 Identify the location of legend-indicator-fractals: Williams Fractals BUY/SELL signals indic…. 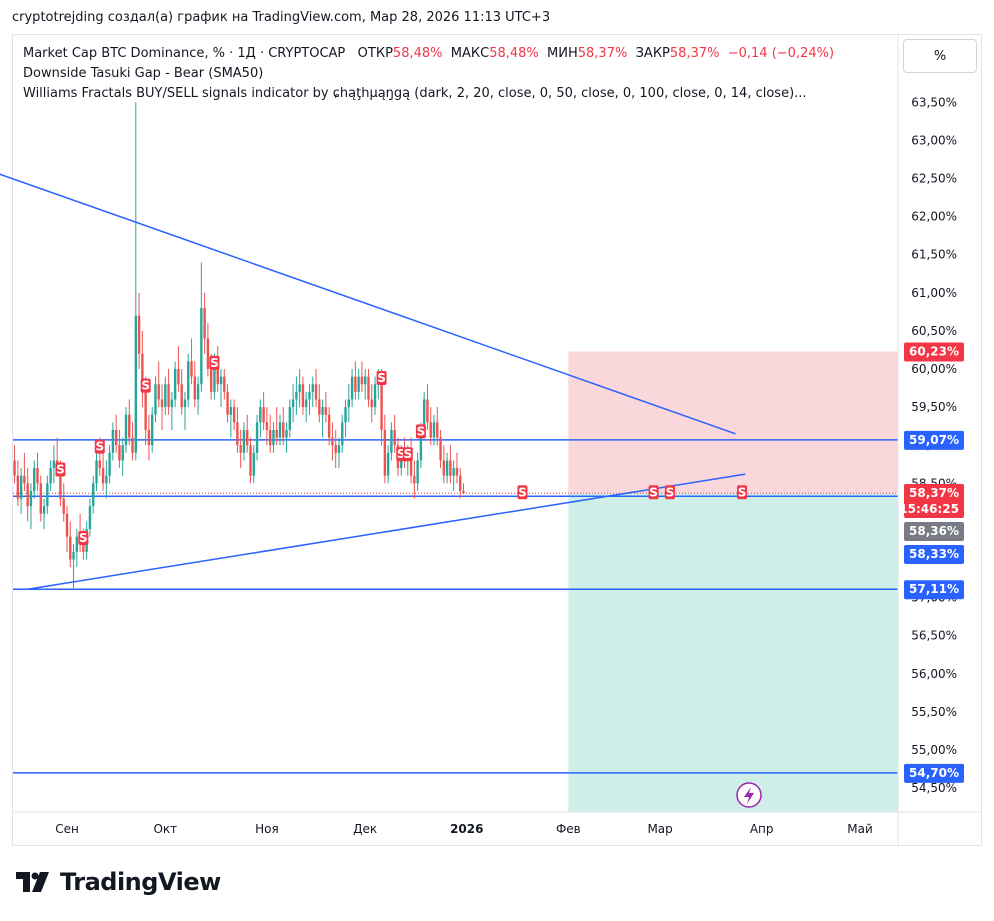
(415, 93).